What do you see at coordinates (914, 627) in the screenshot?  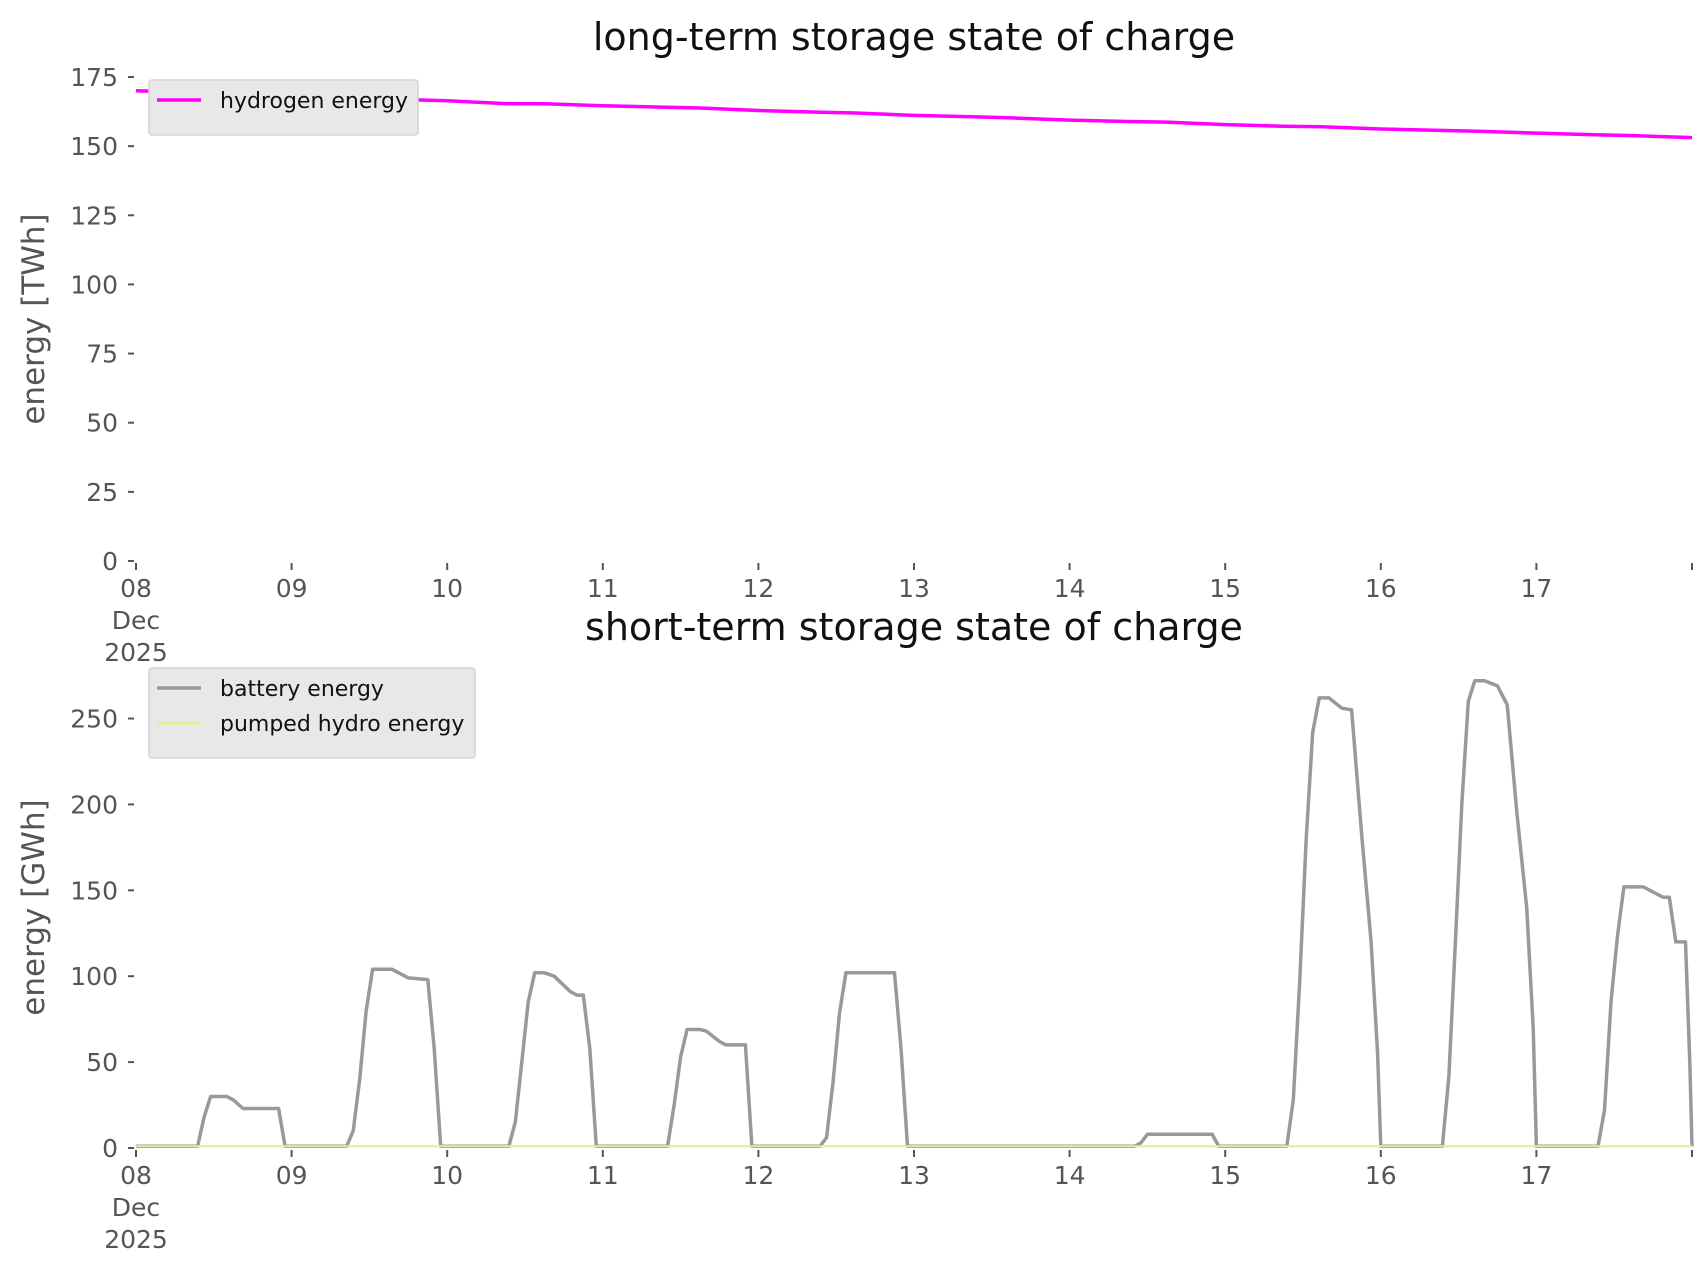 I see `chart-title: short-term storage state of charge` at bounding box center [914, 627].